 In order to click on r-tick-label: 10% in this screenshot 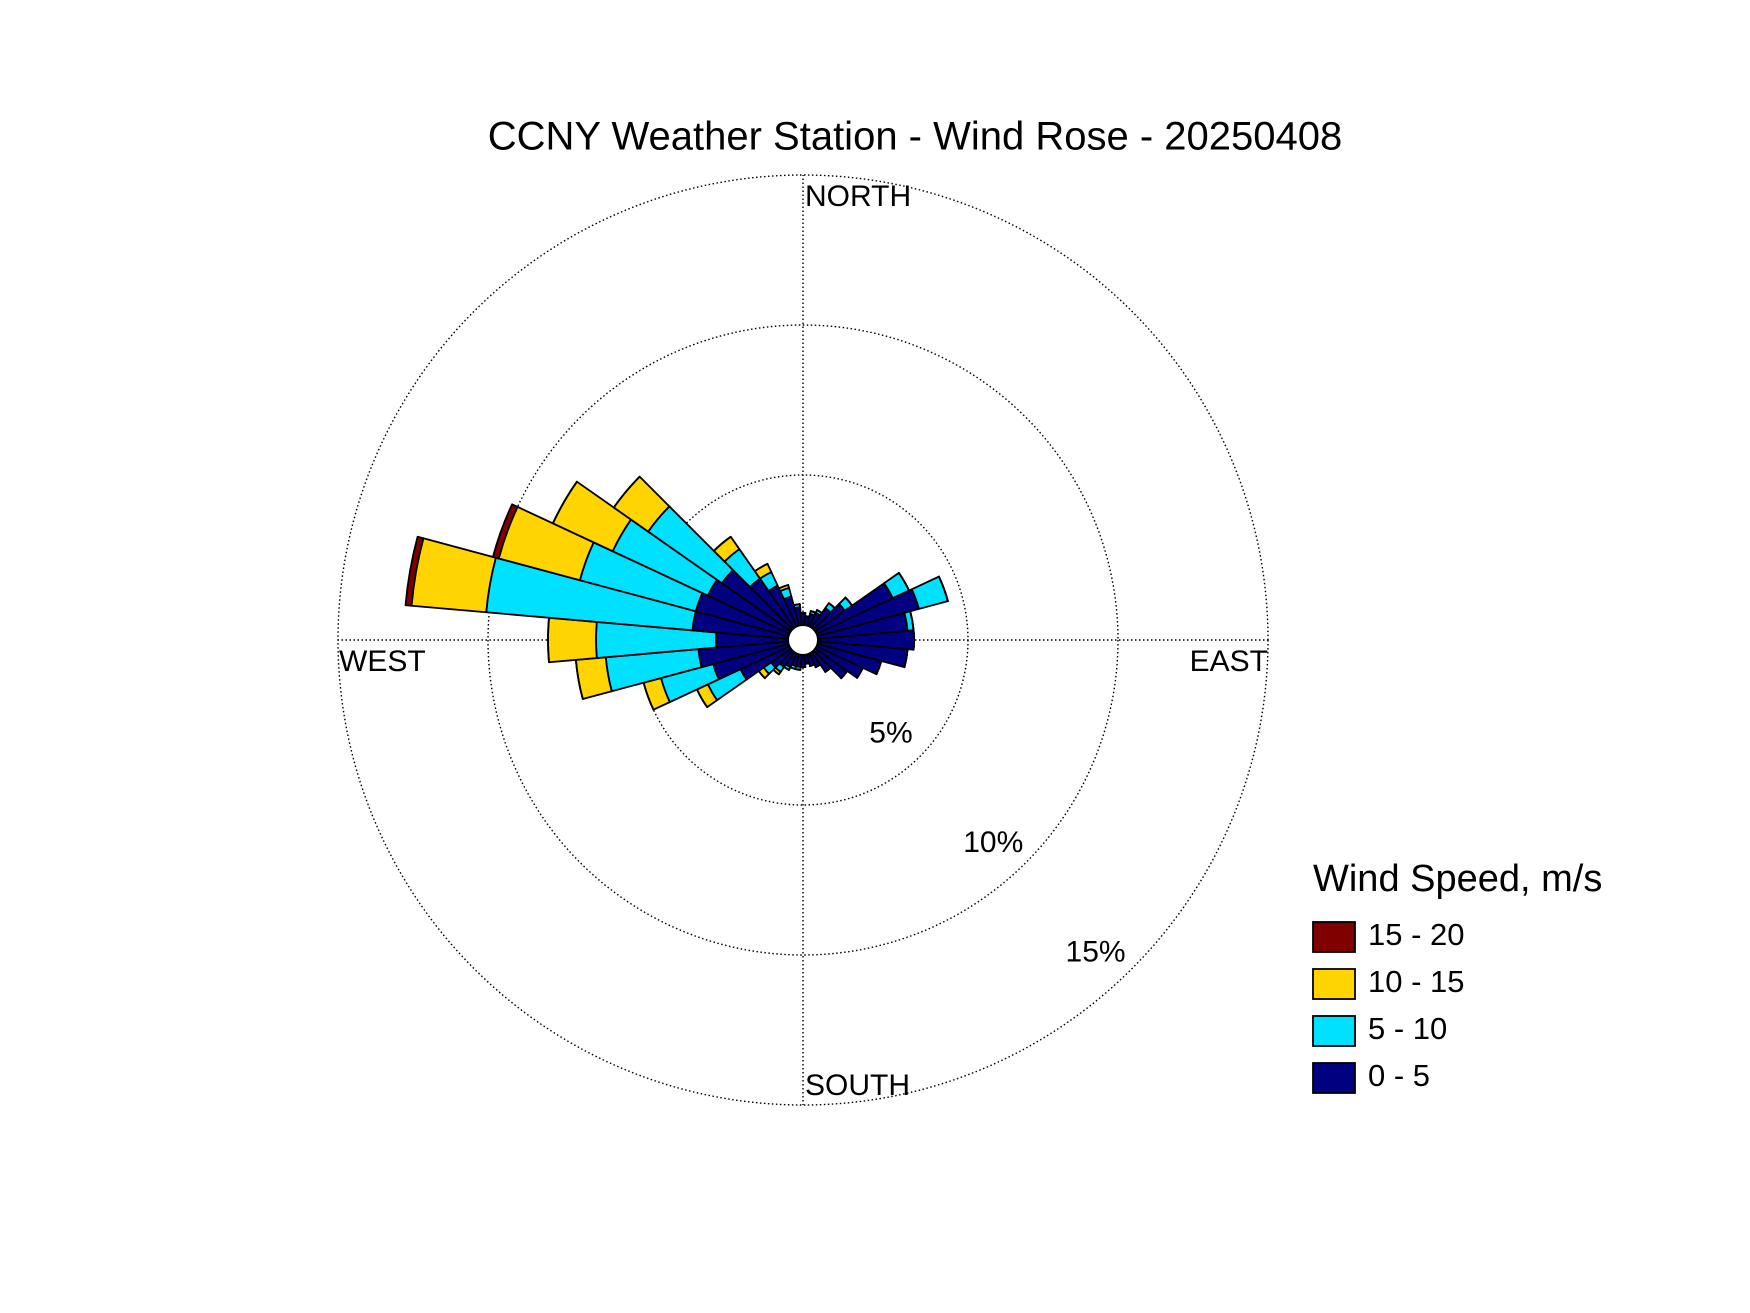, I will do `click(993, 842)`.